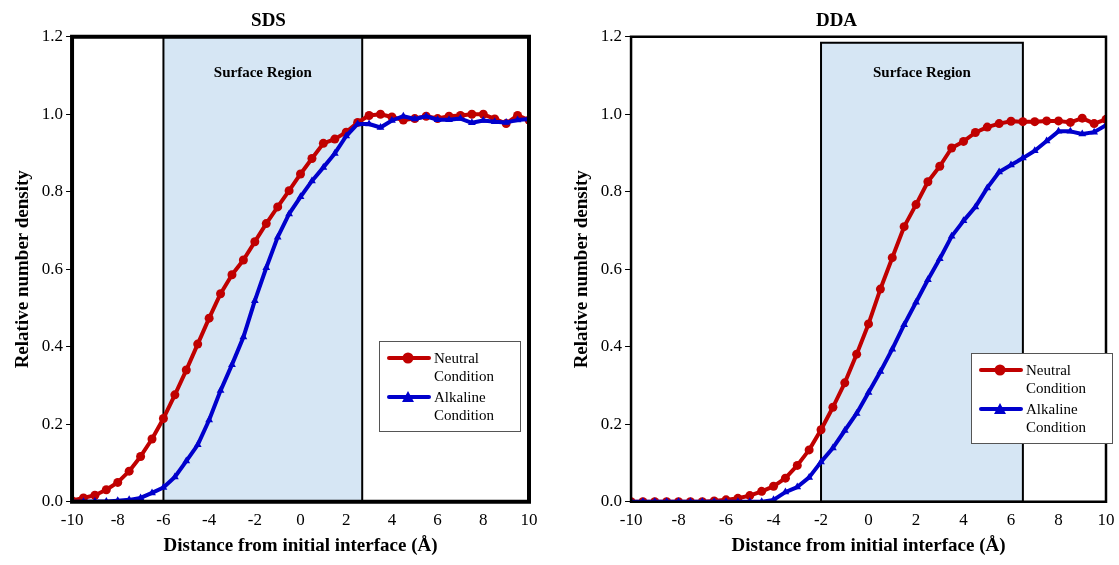 The image size is (1119, 565). Describe the element at coordinates (836, 20) in the screenshot. I see `chart-title: DDA` at that location.